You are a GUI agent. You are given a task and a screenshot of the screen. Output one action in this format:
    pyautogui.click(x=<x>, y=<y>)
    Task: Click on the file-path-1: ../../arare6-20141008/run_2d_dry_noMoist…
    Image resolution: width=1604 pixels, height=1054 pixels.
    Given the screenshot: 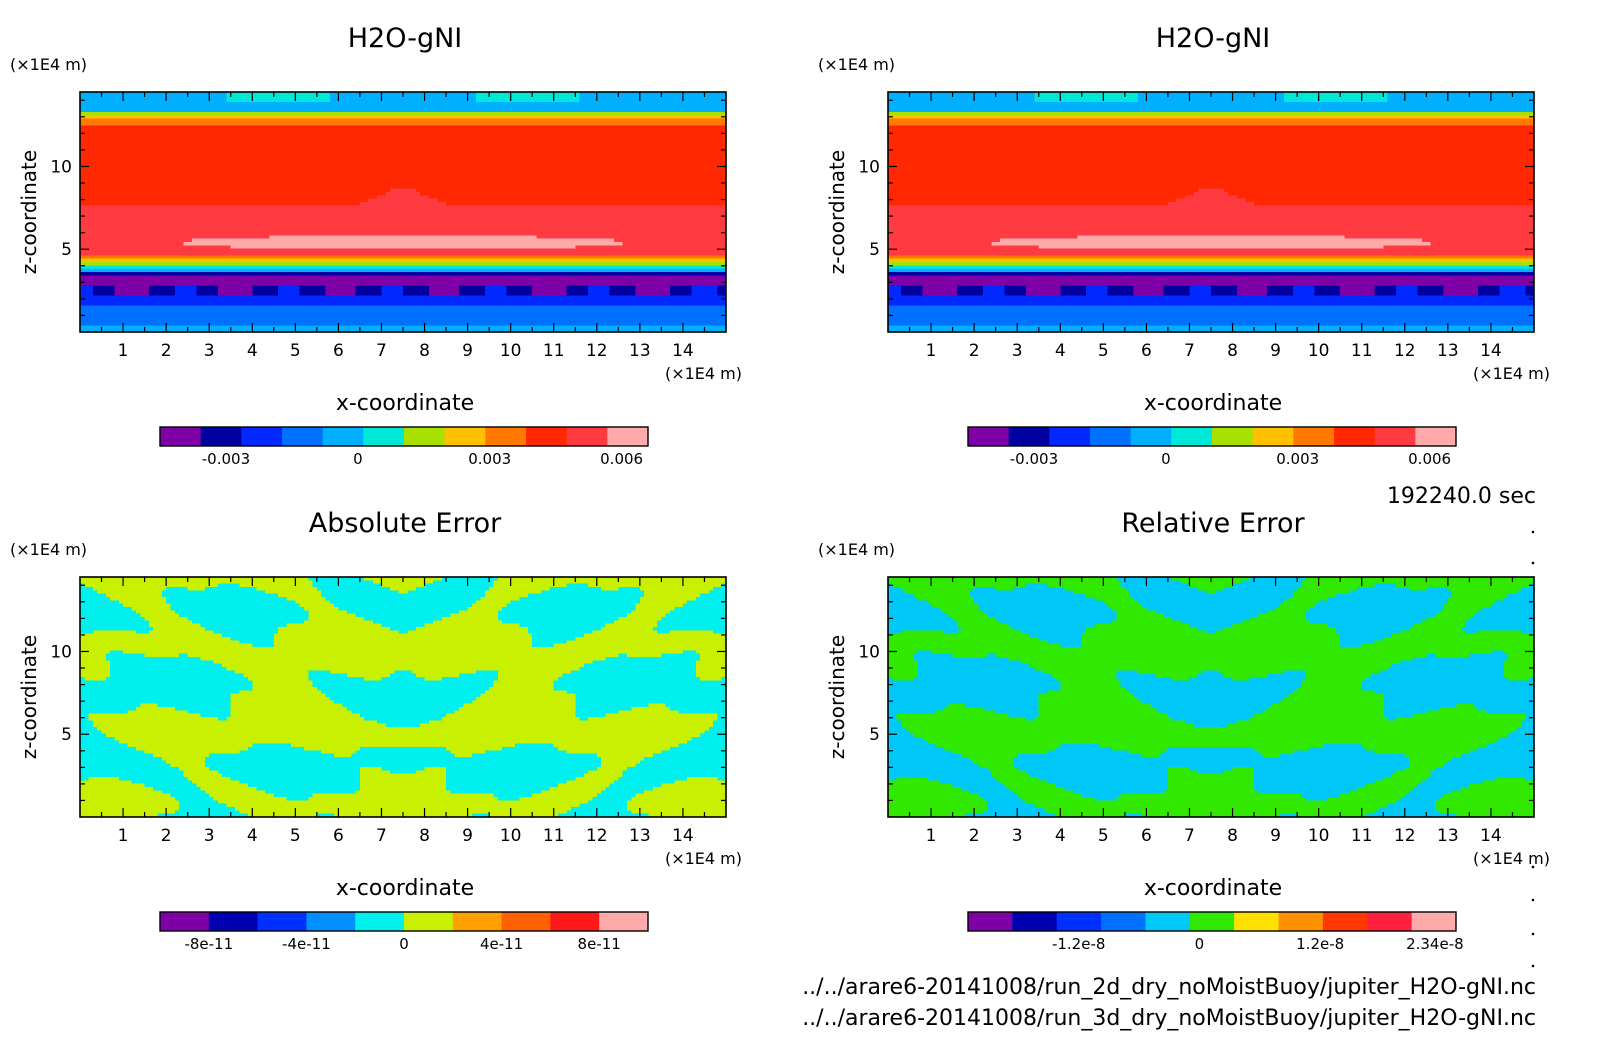 What is the action you would take?
    pyautogui.click(x=1169, y=987)
    